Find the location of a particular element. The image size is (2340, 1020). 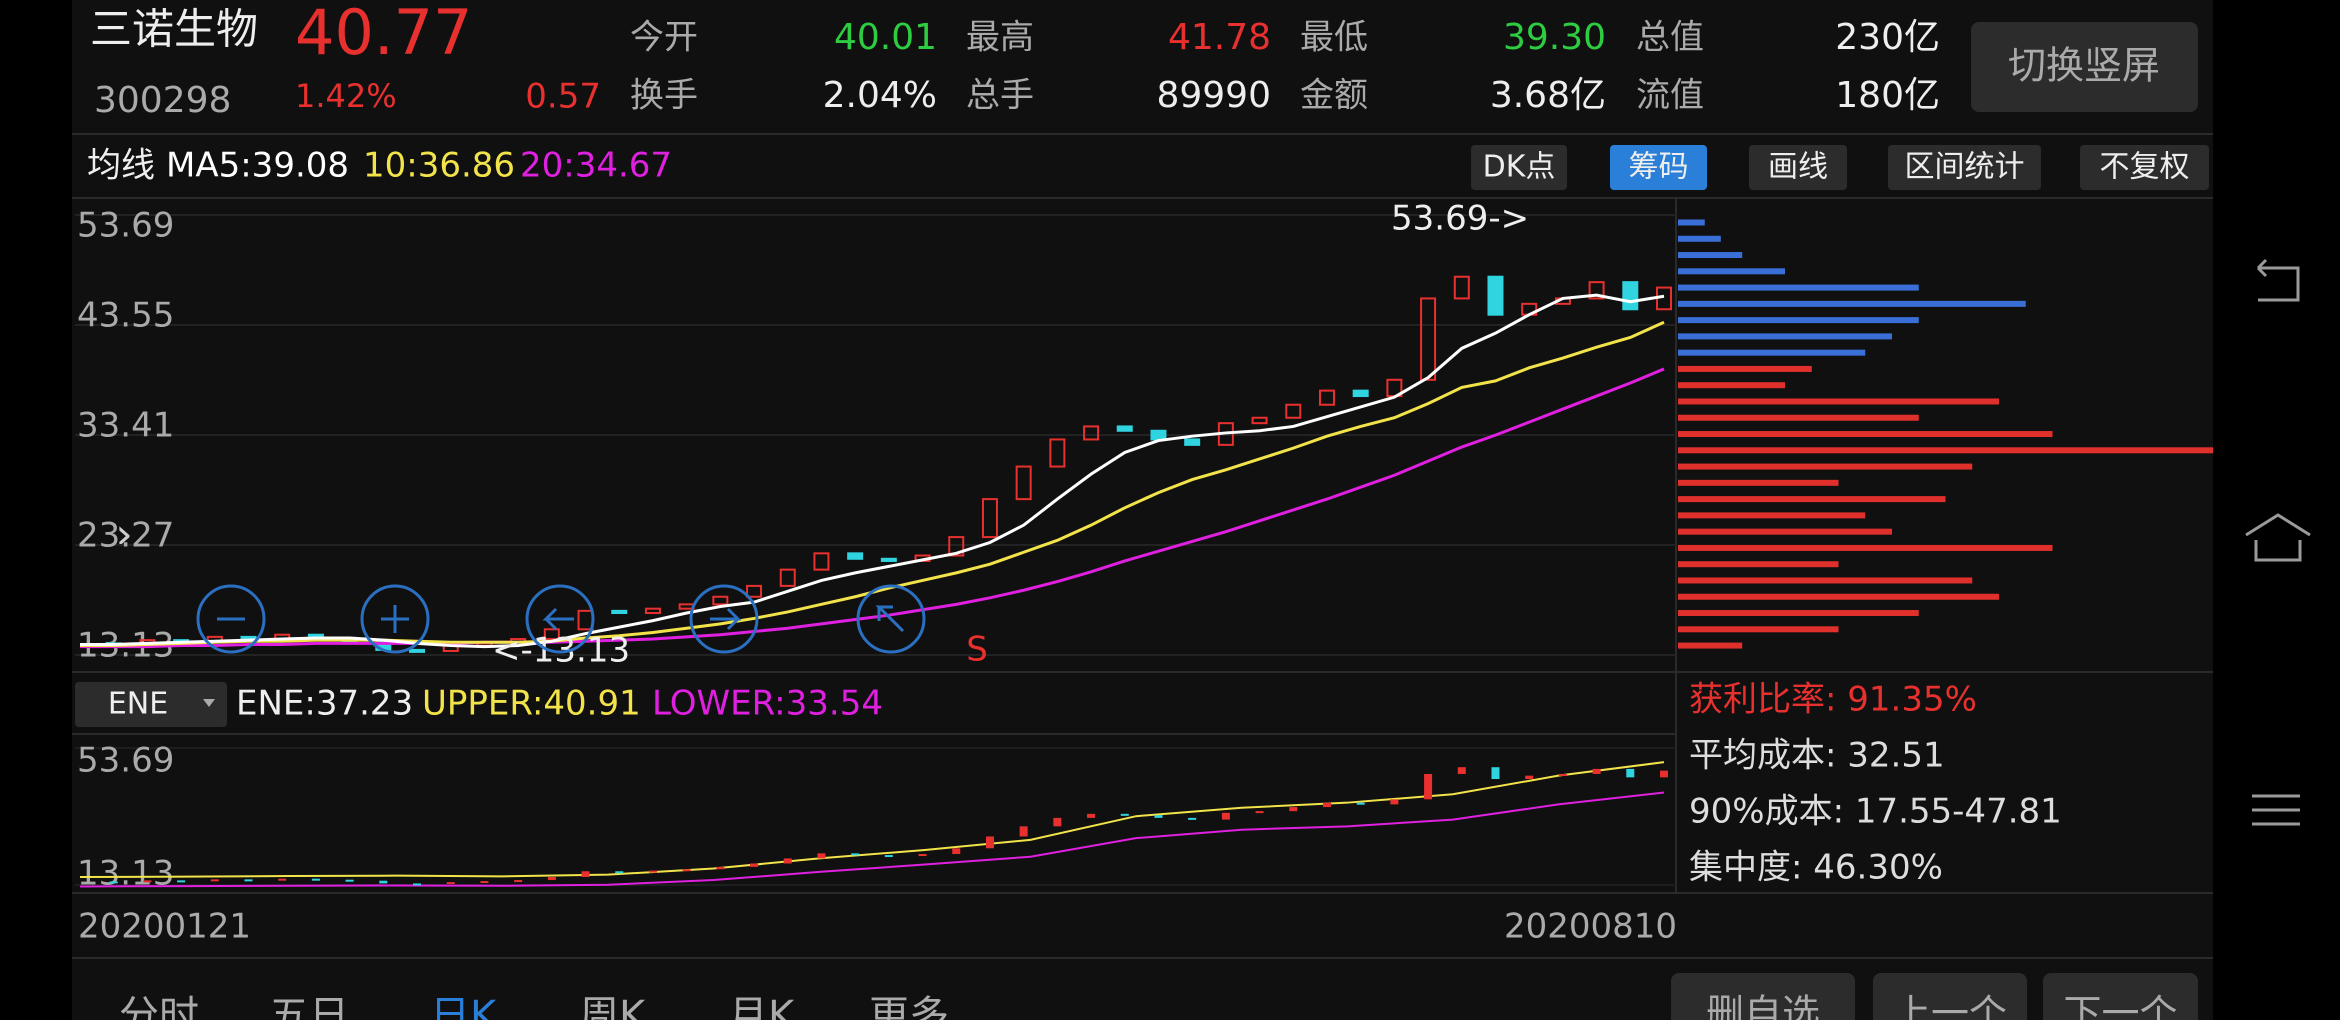

y-tick-label: 23.27 is located at coordinates (125, 536).